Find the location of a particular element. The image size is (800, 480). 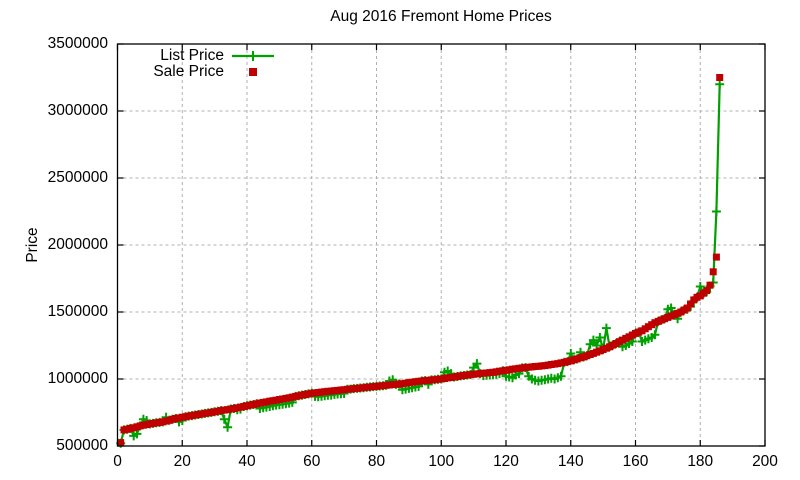

y-tick-label: 2500000 is located at coordinates (77, 177).